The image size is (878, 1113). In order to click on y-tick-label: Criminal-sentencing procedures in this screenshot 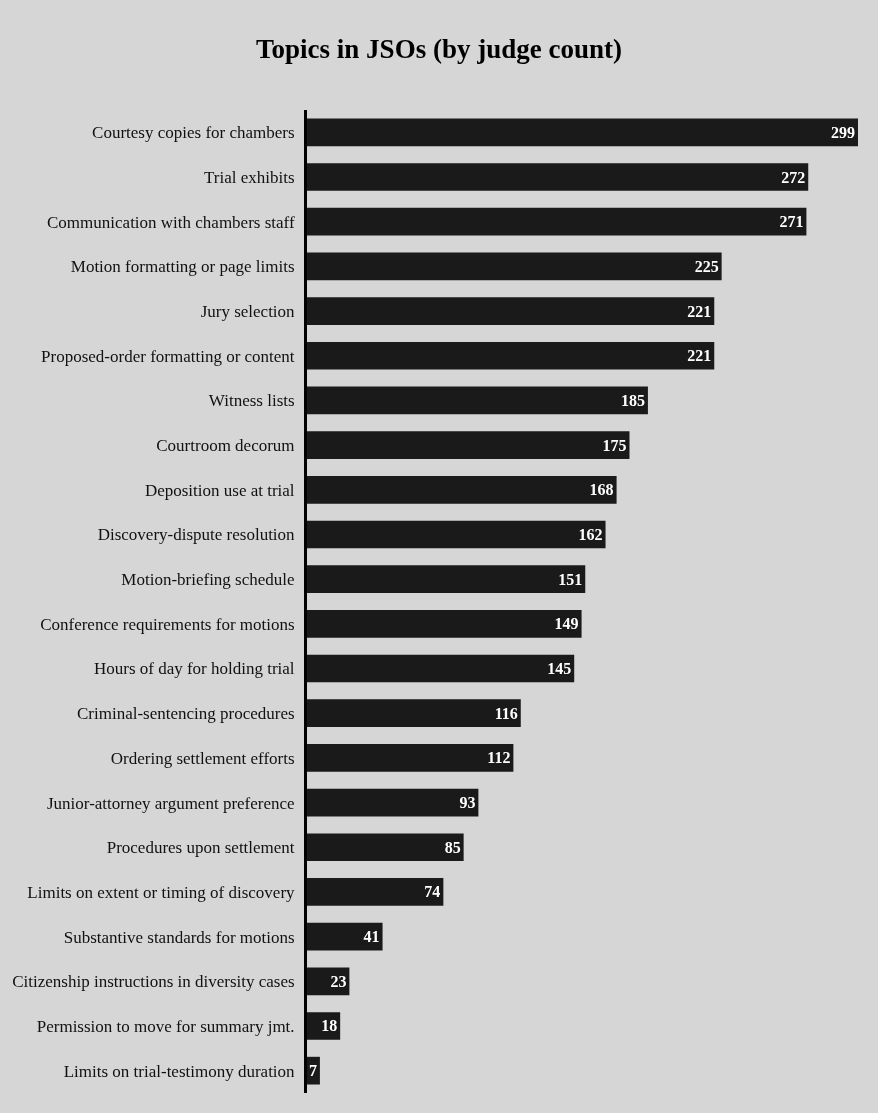, I will do `click(185, 714)`.